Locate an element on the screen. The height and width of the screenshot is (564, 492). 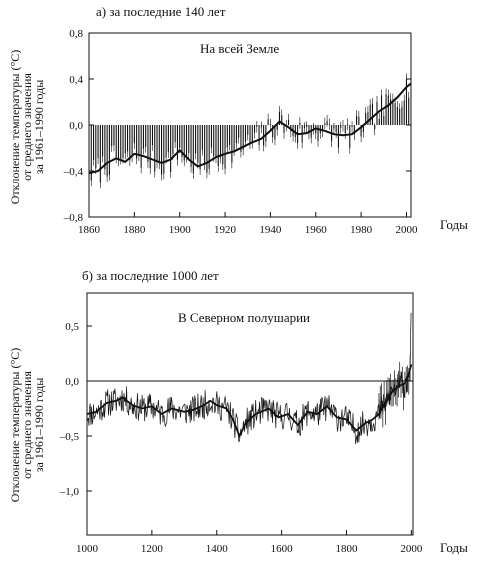
panel-a-xtick-label-2: 1900 is located at coordinates (180, 230).